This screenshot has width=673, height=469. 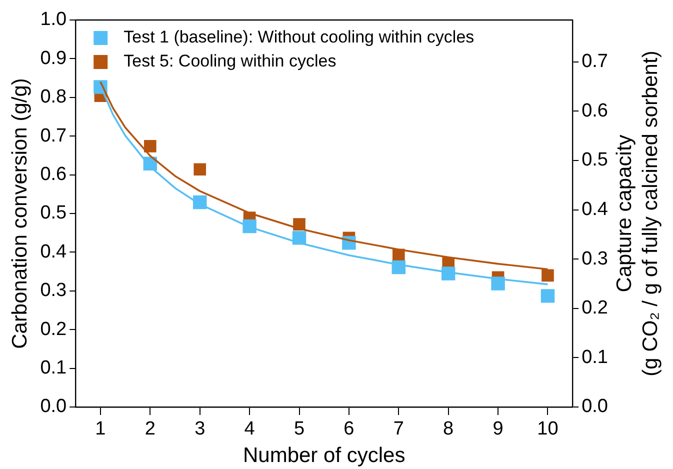 What do you see at coordinates (299, 429) in the screenshot?
I see `x-tick-label: 5` at bounding box center [299, 429].